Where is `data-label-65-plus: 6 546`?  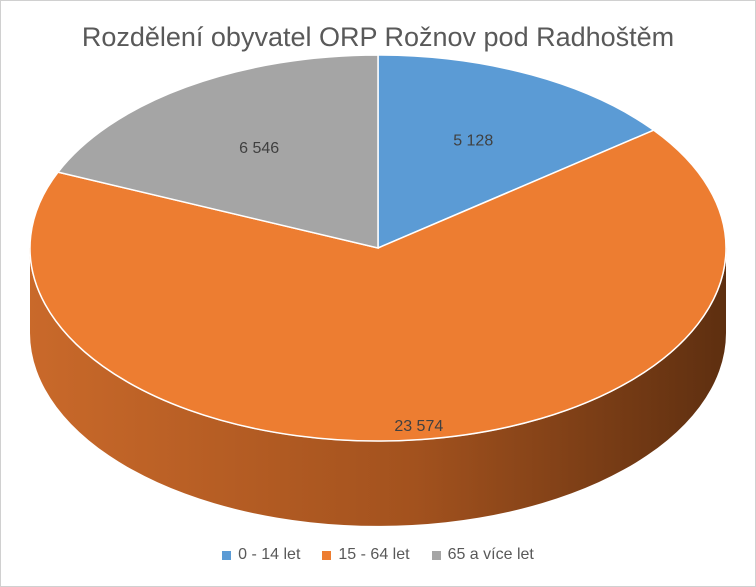 data-label-65-plus: 6 546 is located at coordinates (259, 148).